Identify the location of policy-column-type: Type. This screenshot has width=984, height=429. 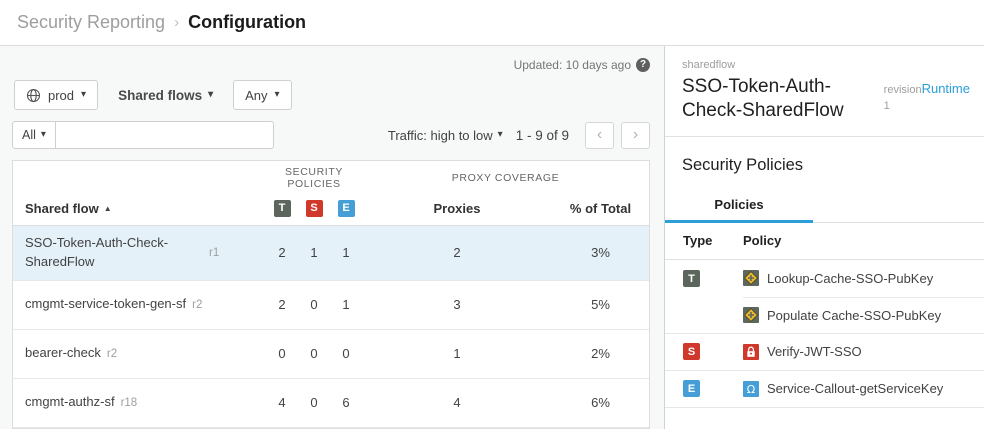
(698, 241).